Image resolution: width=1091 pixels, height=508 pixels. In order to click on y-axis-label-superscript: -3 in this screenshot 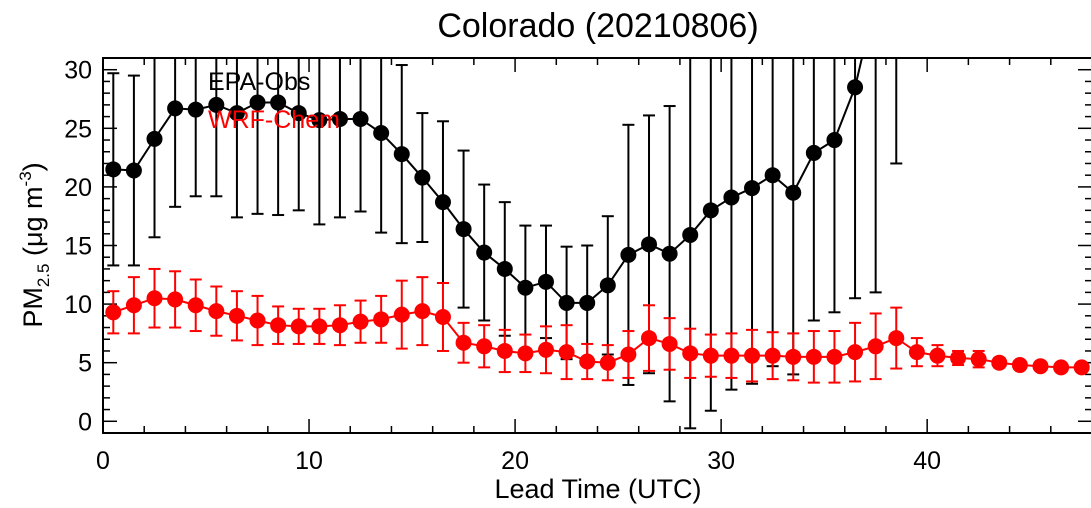, I will do `click(25, 178)`.